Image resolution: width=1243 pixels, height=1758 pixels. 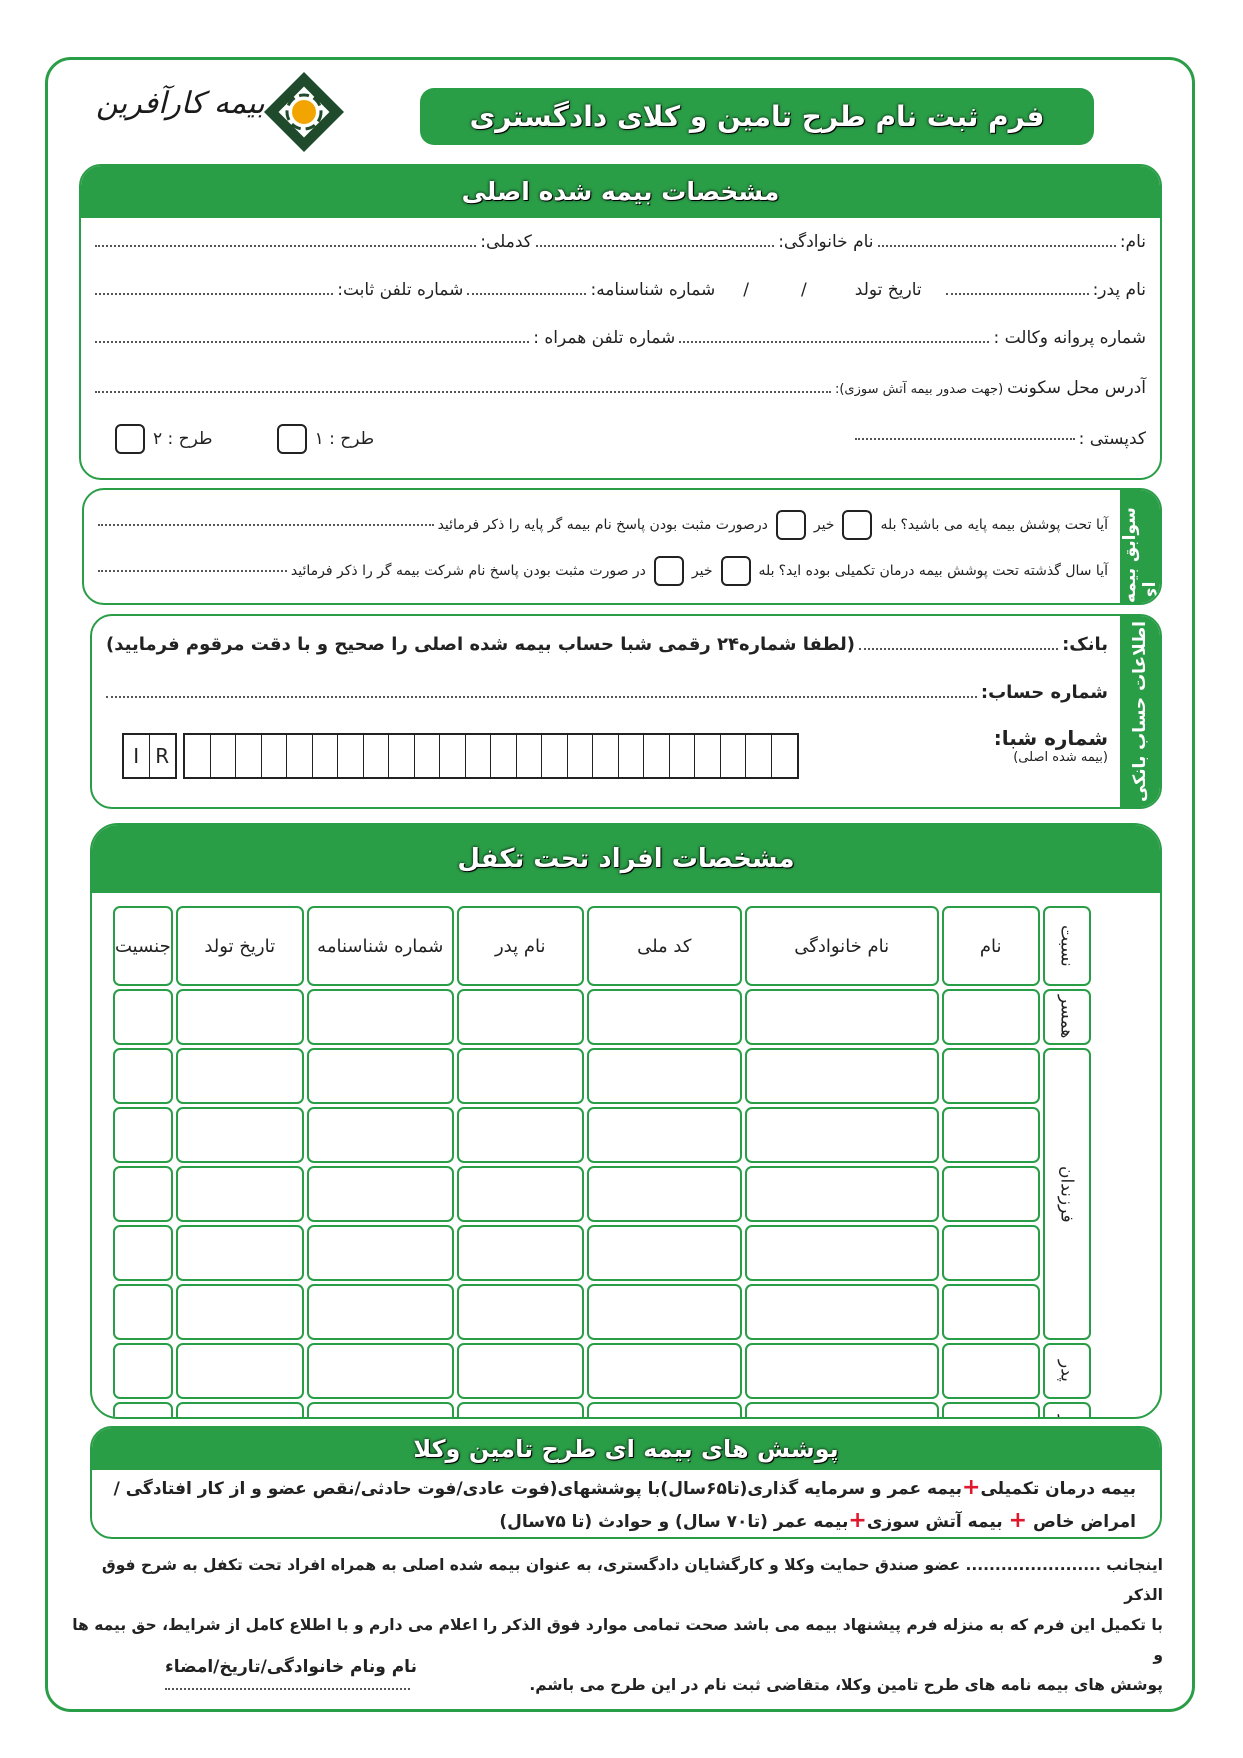 What do you see at coordinates (291, 439) in the screenshot?
I see `plan1-checkbox` at bounding box center [291, 439].